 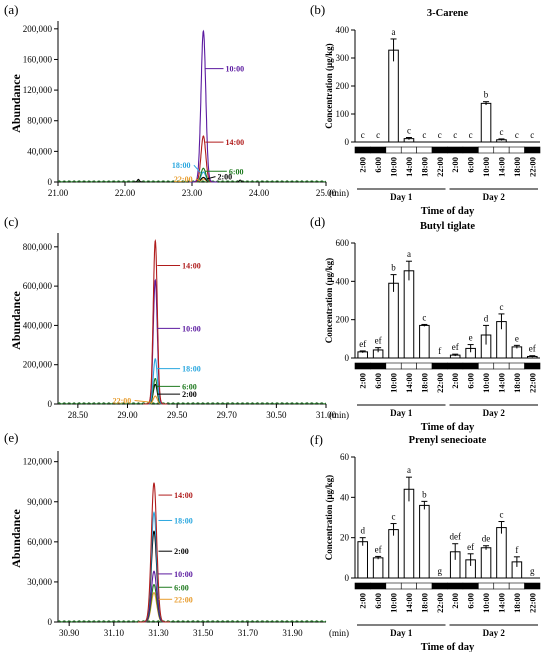 What do you see at coordinates (248, 633) in the screenshot?
I see `x-tick-label: 31.70` at bounding box center [248, 633].